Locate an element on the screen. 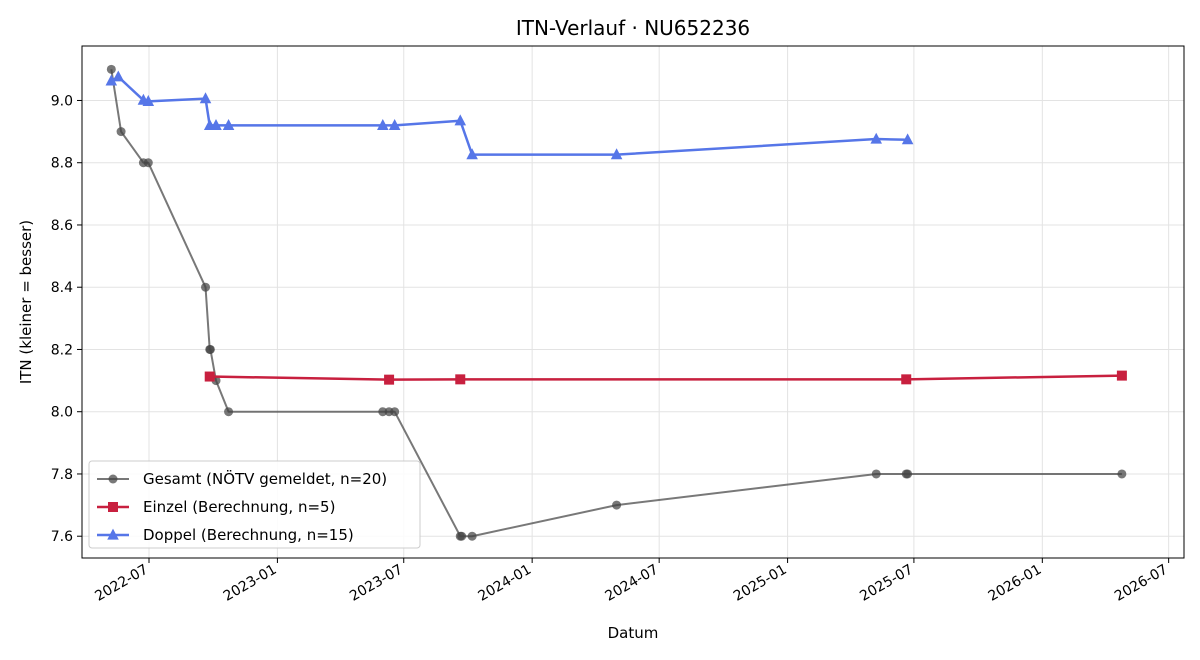 The height and width of the screenshot is (660, 1200). legend-label: Gesamt (NÖTV gemeldet, n=20) is located at coordinates (265, 478).